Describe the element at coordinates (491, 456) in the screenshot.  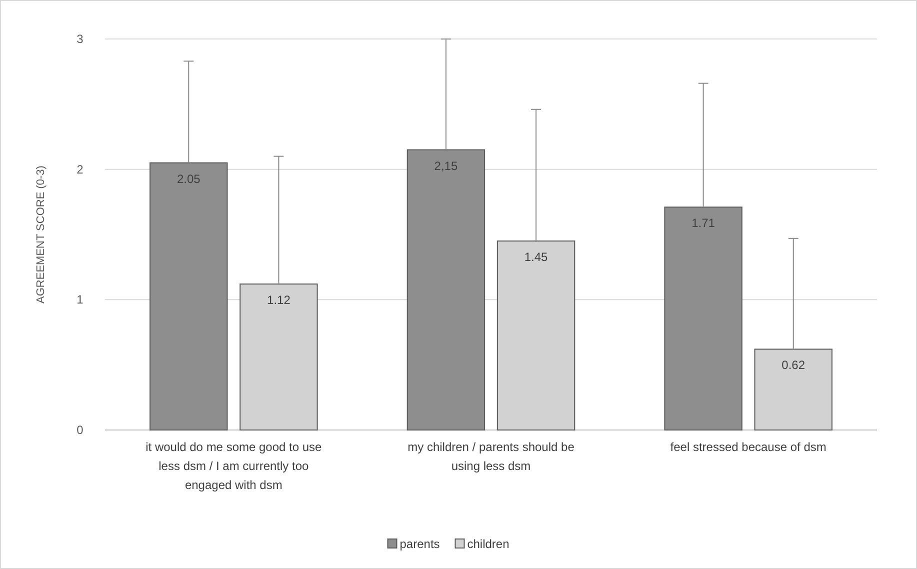
I see `x-tick-label: my children / parents should be using less dsm` at that location.